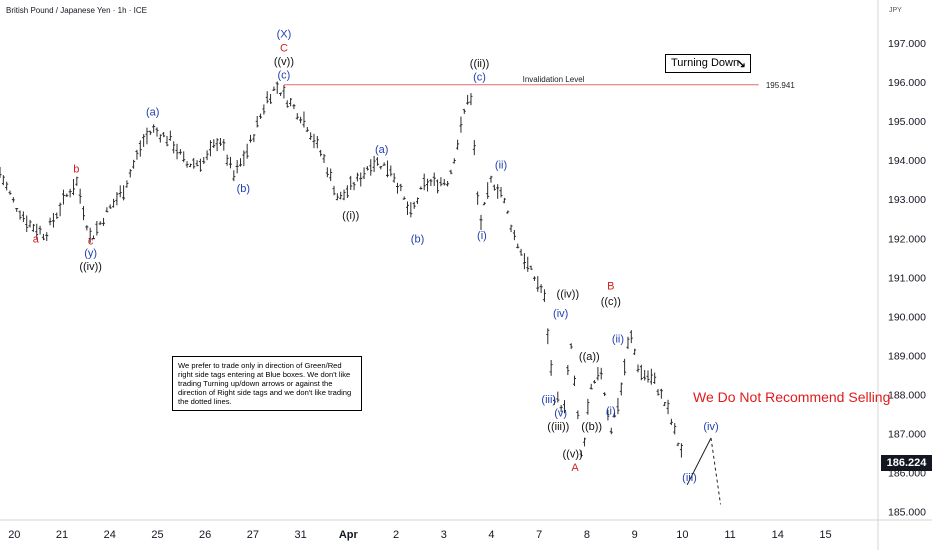  I want to click on price-tick-label: 196.000, so click(907, 83).